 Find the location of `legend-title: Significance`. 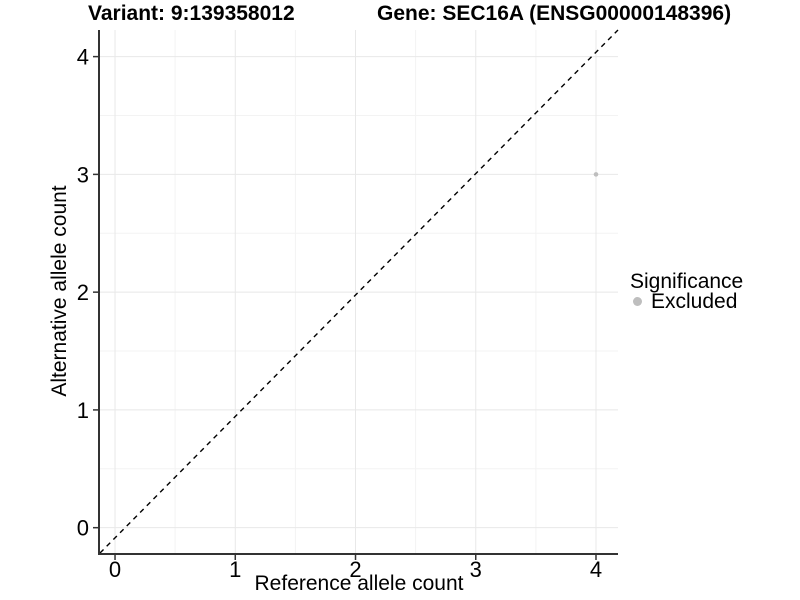

legend-title: Significance is located at coordinates (687, 281).